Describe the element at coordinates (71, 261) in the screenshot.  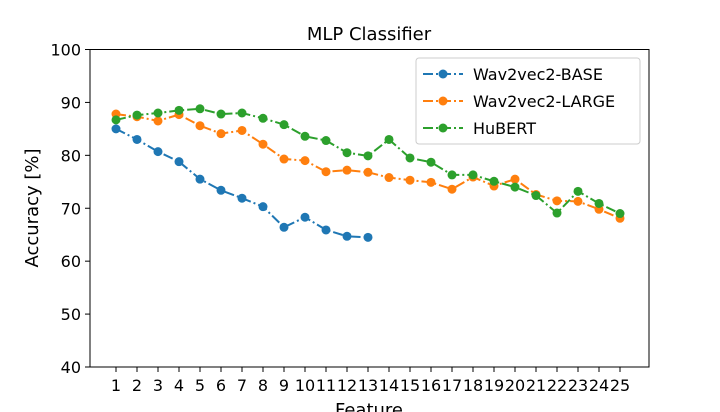
I see `y-tick-label: 60` at that location.